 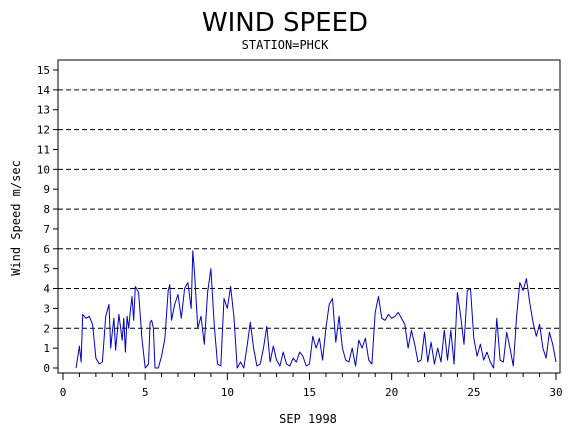 I want to click on x-axis-ticks: 0 5 10 15 20 25 30, so click(x=311, y=386).